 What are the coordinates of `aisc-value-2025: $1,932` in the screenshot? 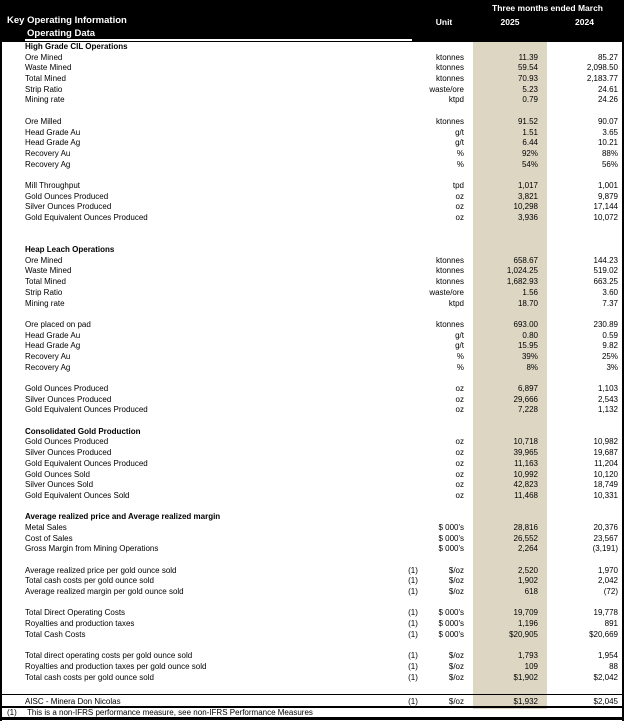 It's located at (525, 701).